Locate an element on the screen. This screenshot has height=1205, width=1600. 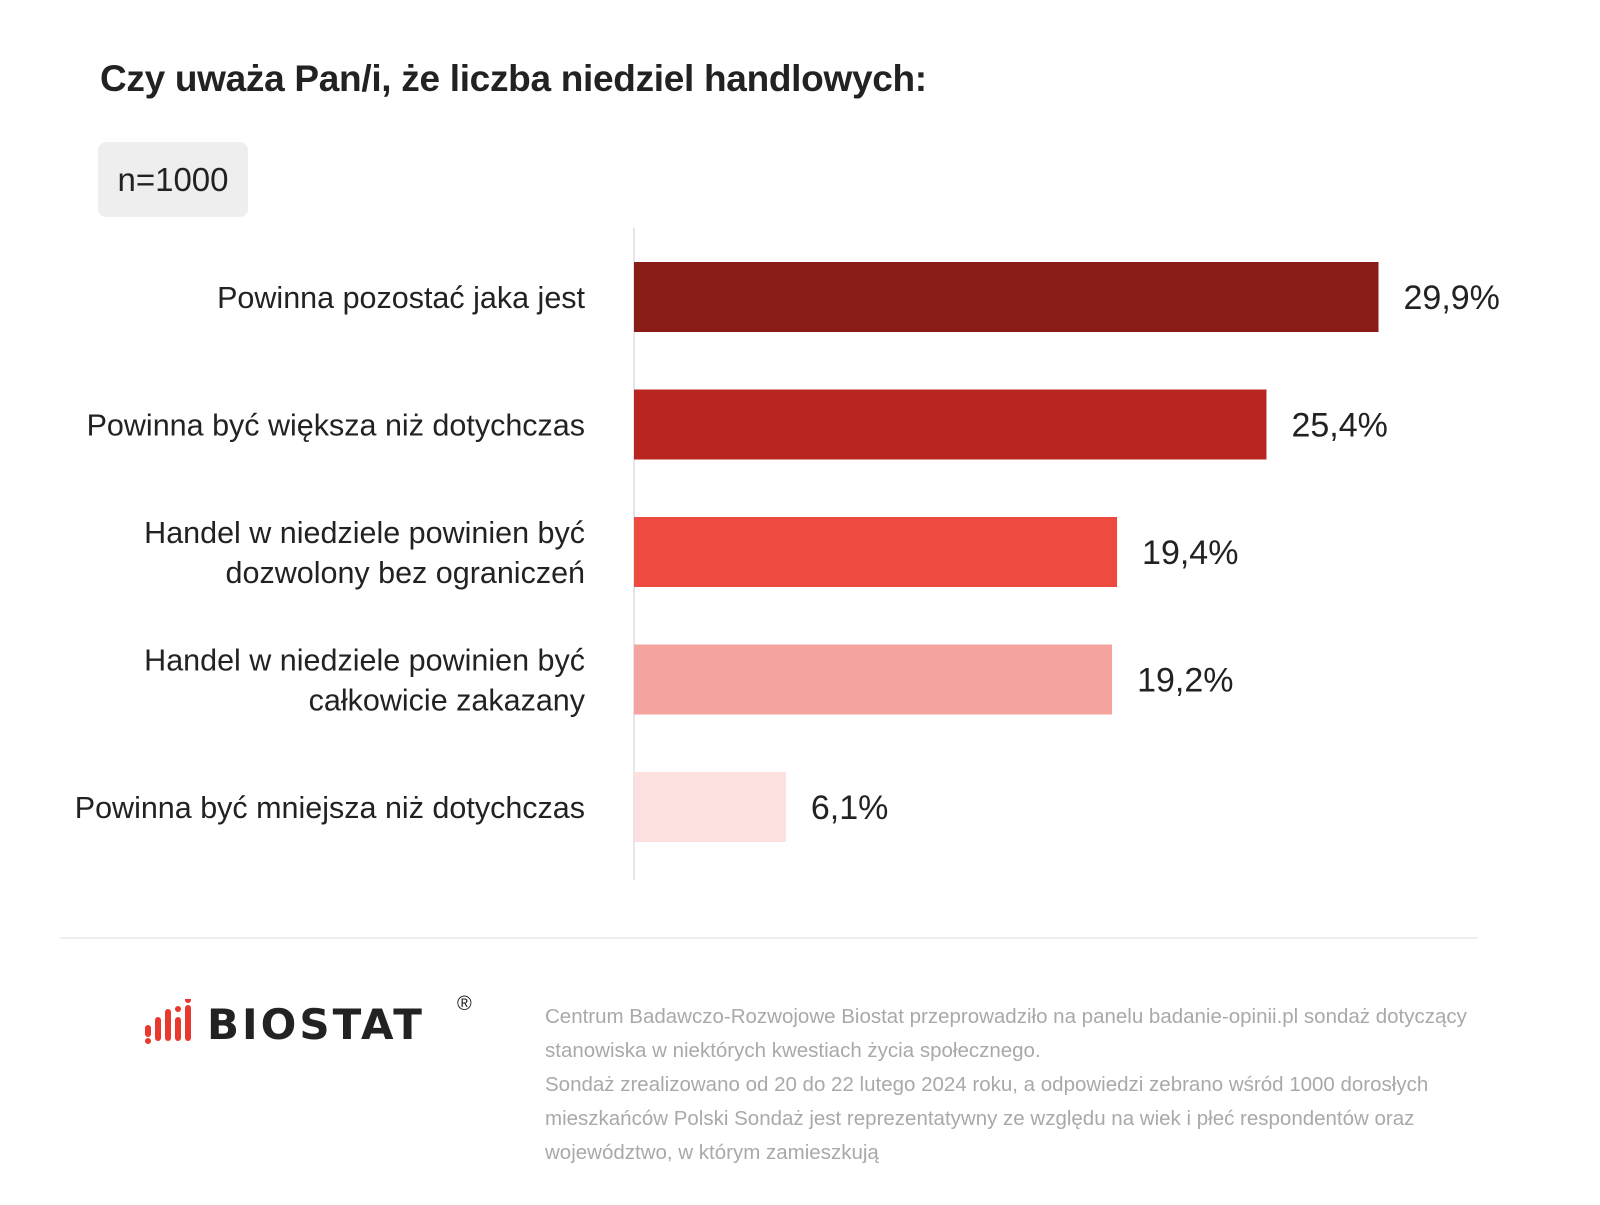
registered-mark: ® is located at coordinates (464, 1004).